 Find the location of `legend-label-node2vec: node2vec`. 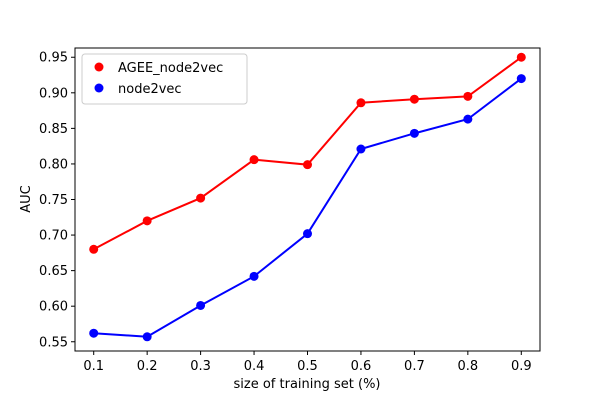

legend-label-node2vec: node2vec is located at coordinates (150, 89).